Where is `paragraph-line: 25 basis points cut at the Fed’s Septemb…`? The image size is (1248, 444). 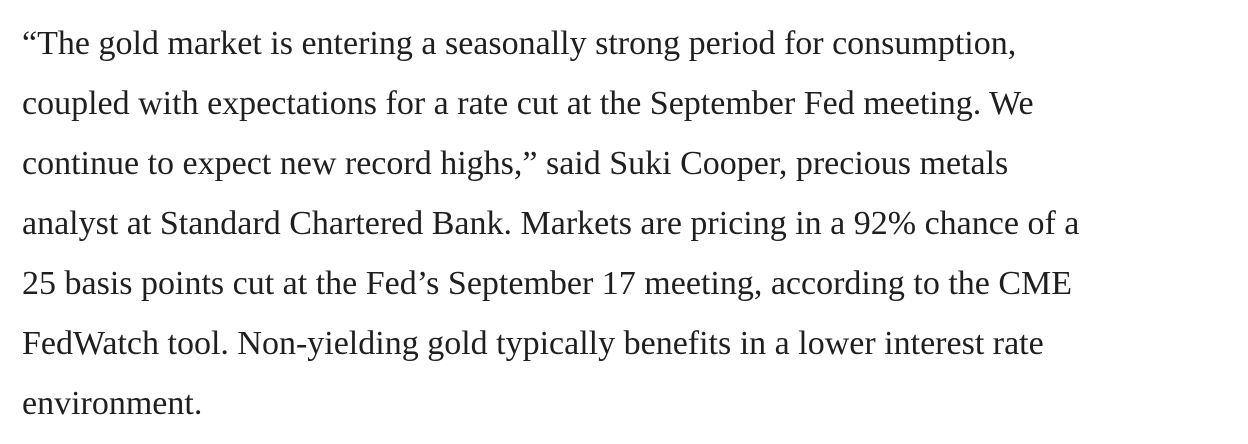 paragraph-line: 25 basis points cut at the Fed’s Septemb… is located at coordinates (547, 283).